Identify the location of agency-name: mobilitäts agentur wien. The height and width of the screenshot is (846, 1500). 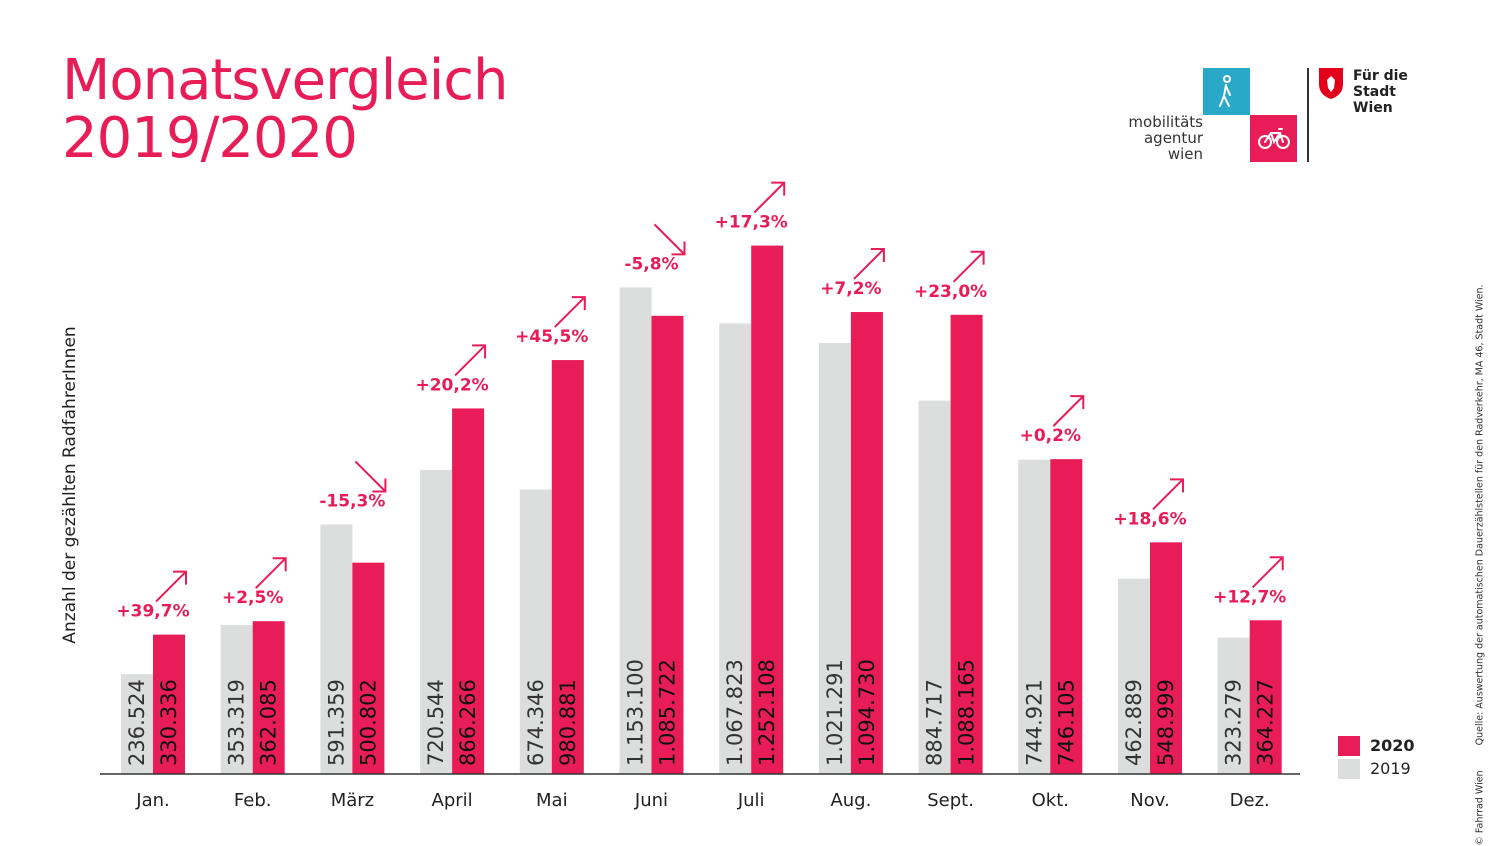
(1165, 138).